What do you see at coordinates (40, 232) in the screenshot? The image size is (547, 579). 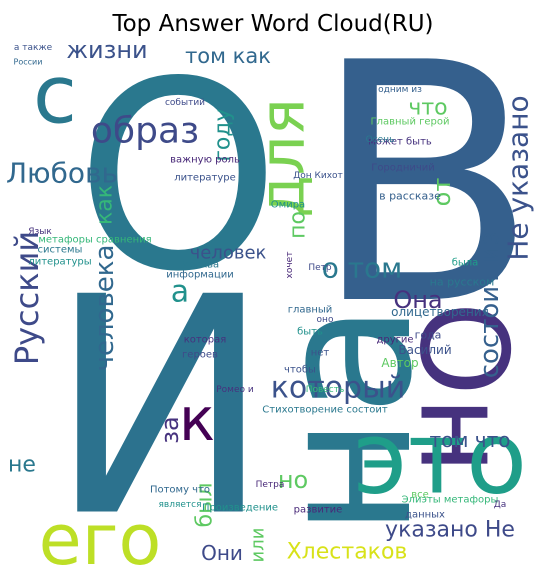 I see `word: Язык` at bounding box center [40, 232].